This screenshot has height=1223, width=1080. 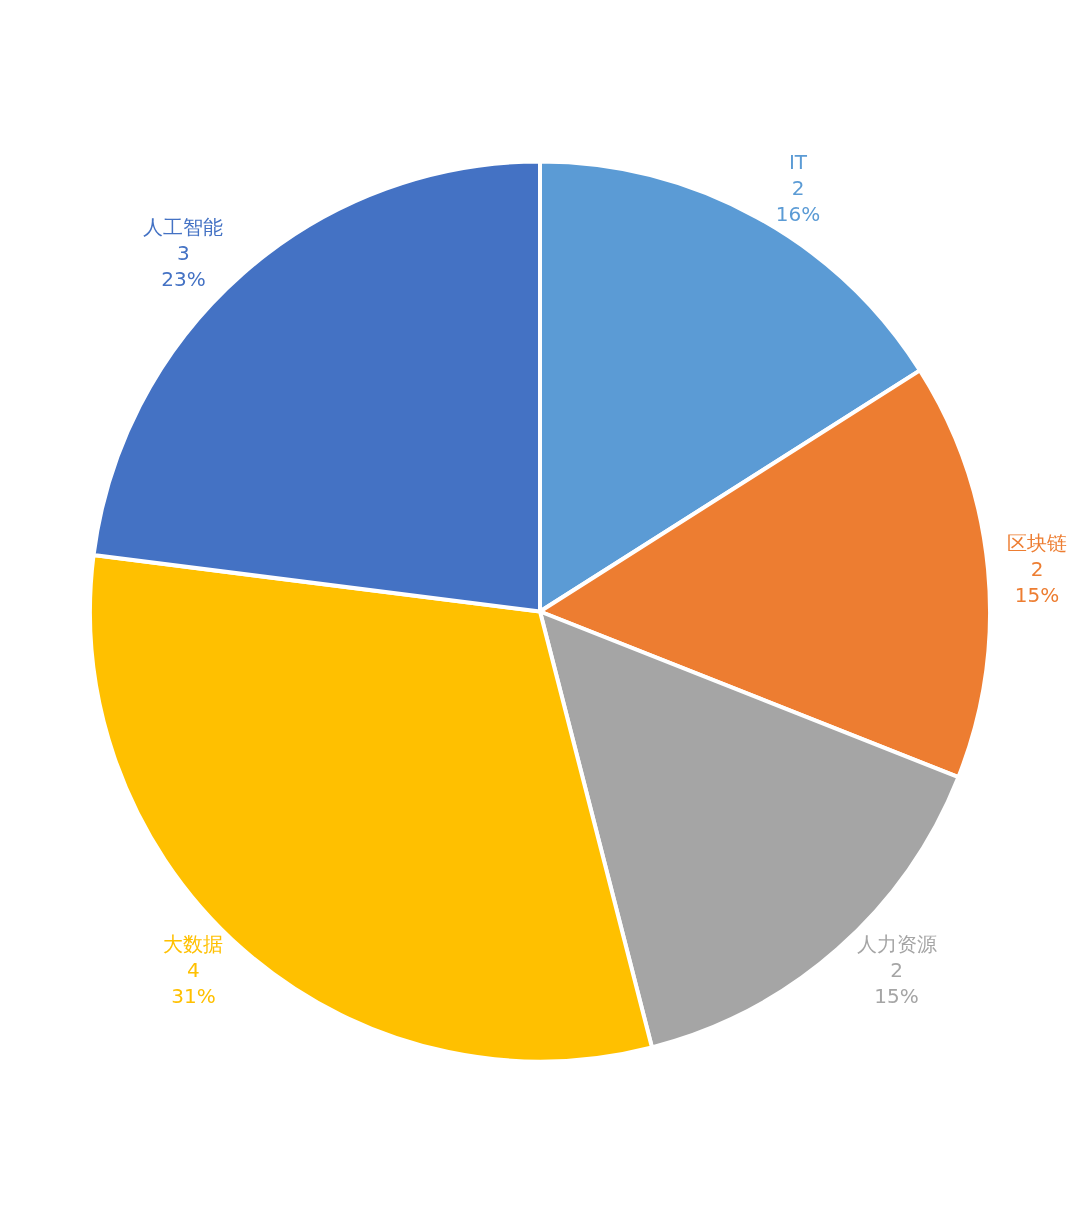 I want to click on slice-label: 人力资源, so click(x=896, y=944).